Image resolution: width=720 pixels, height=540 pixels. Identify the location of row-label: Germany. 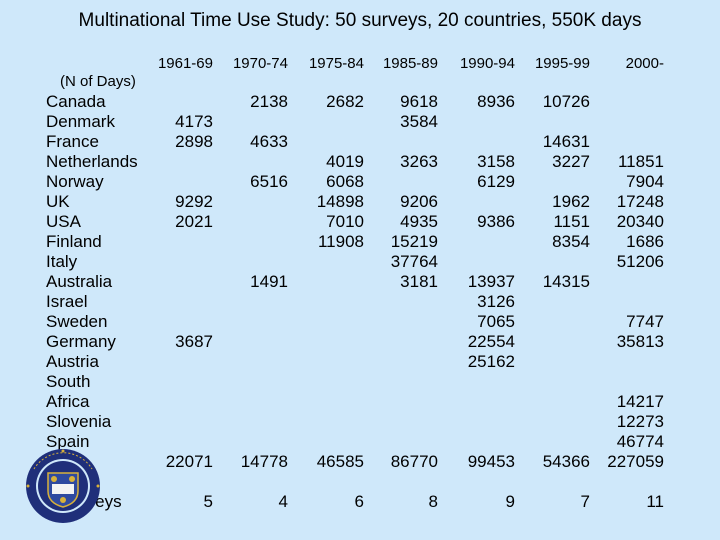
(81, 341).